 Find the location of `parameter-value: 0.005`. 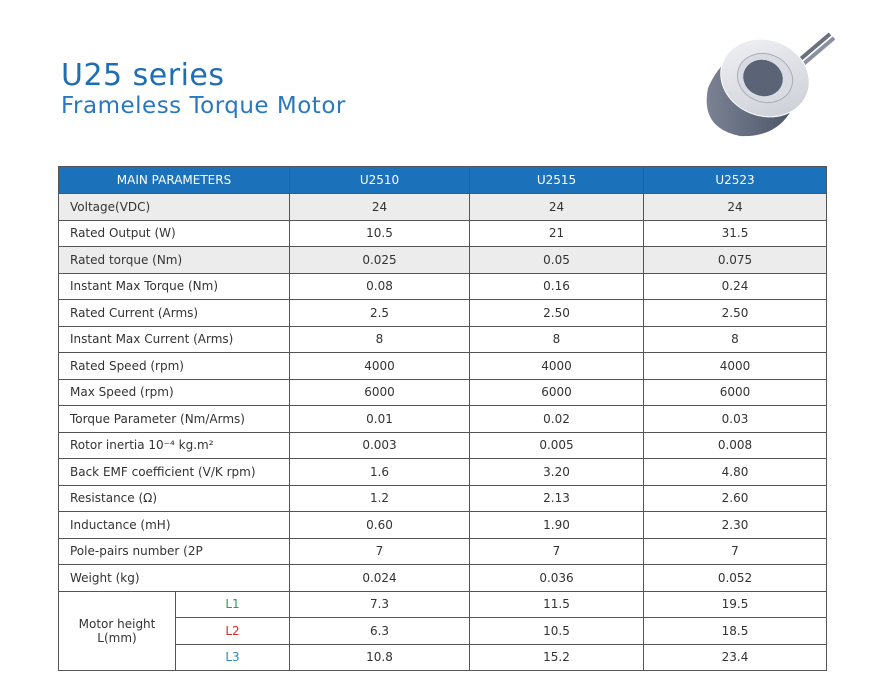

parameter-value: 0.005 is located at coordinates (556, 445).